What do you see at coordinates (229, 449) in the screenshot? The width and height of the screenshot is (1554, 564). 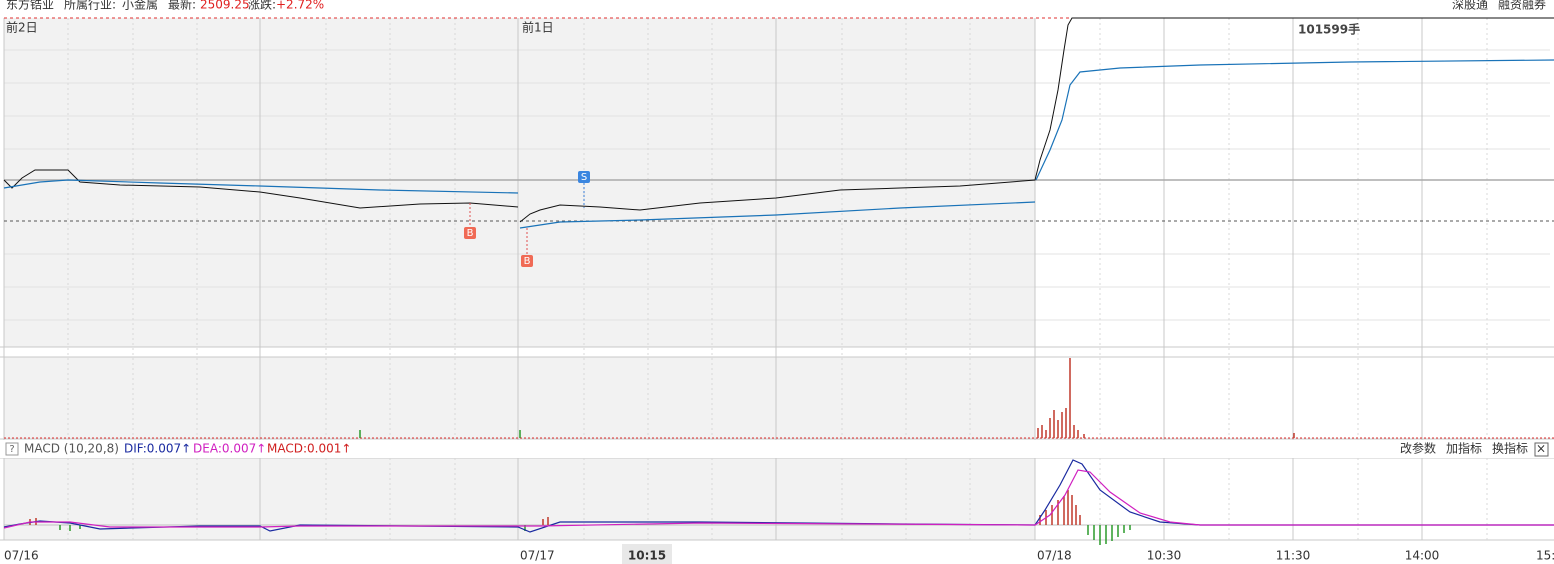 I see `dea: DEA:0.007↑` at bounding box center [229, 449].